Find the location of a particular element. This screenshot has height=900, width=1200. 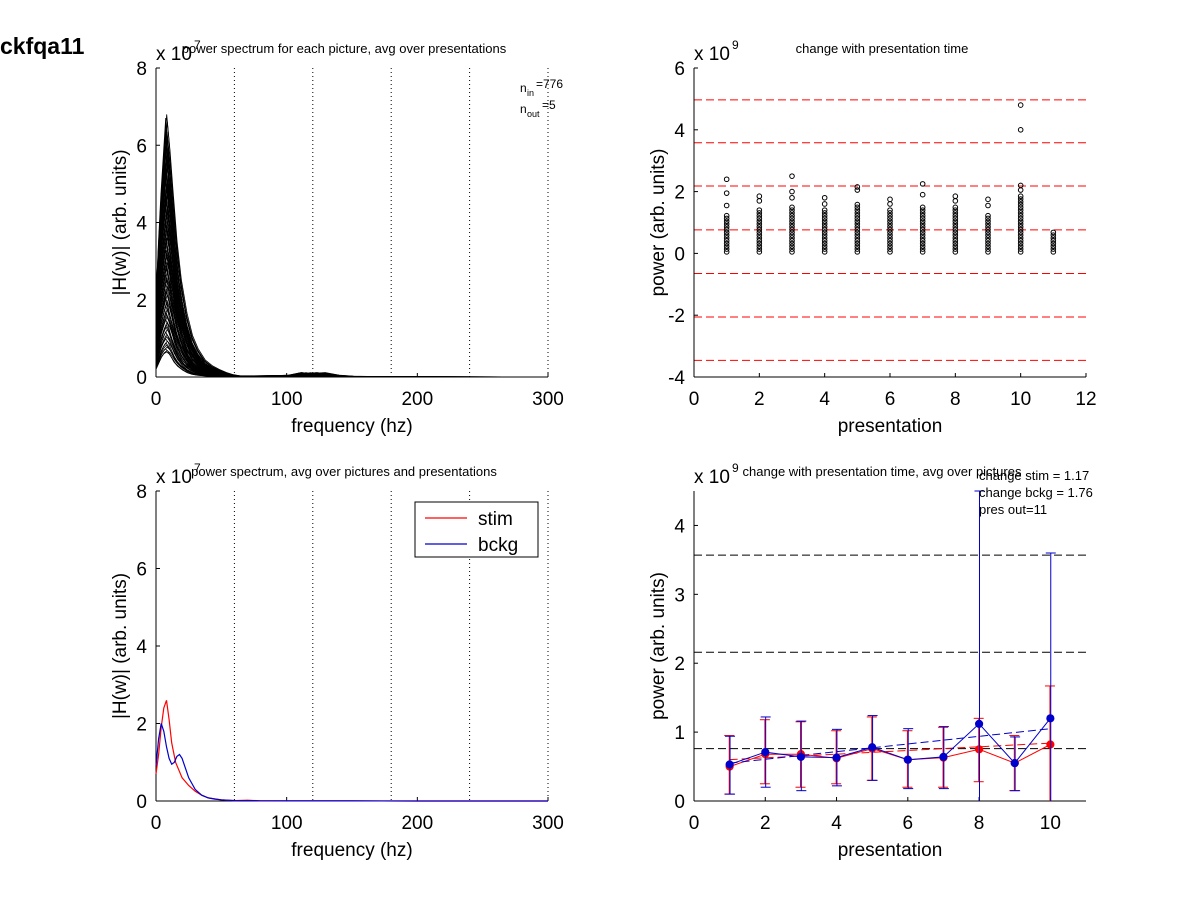

figure-id-label: ckfqa11 is located at coordinates (42, 46).